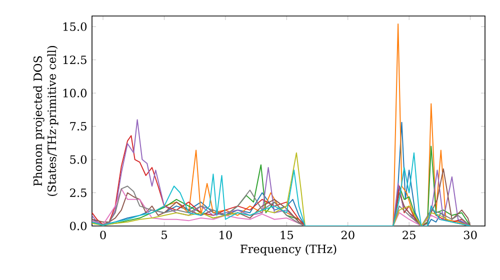 The image size is (500, 280). What do you see at coordinates (286, 235) in the screenshot?
I see `x-tick-label: 15` at bounding box center [286, 235].